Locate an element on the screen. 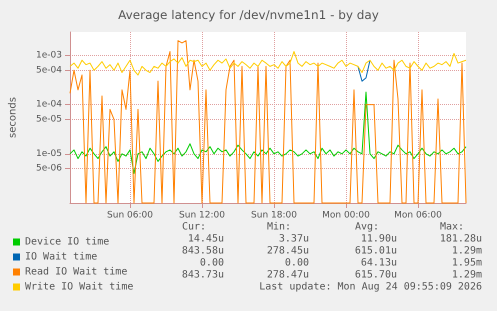  y-tick-label: 5e-05 is located at coordinates (49, 119).